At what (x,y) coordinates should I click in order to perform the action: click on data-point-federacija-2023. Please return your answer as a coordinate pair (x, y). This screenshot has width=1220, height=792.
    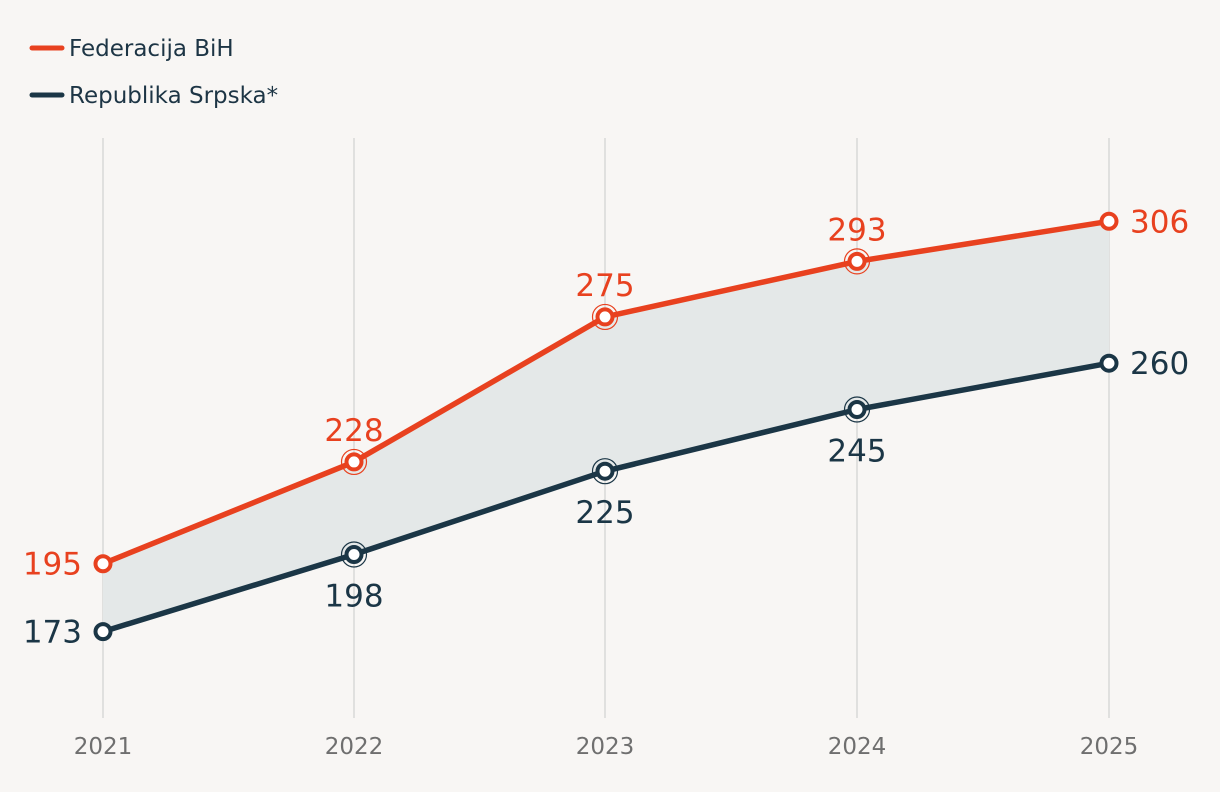
    Looking at the image, I should click on (605, 317).